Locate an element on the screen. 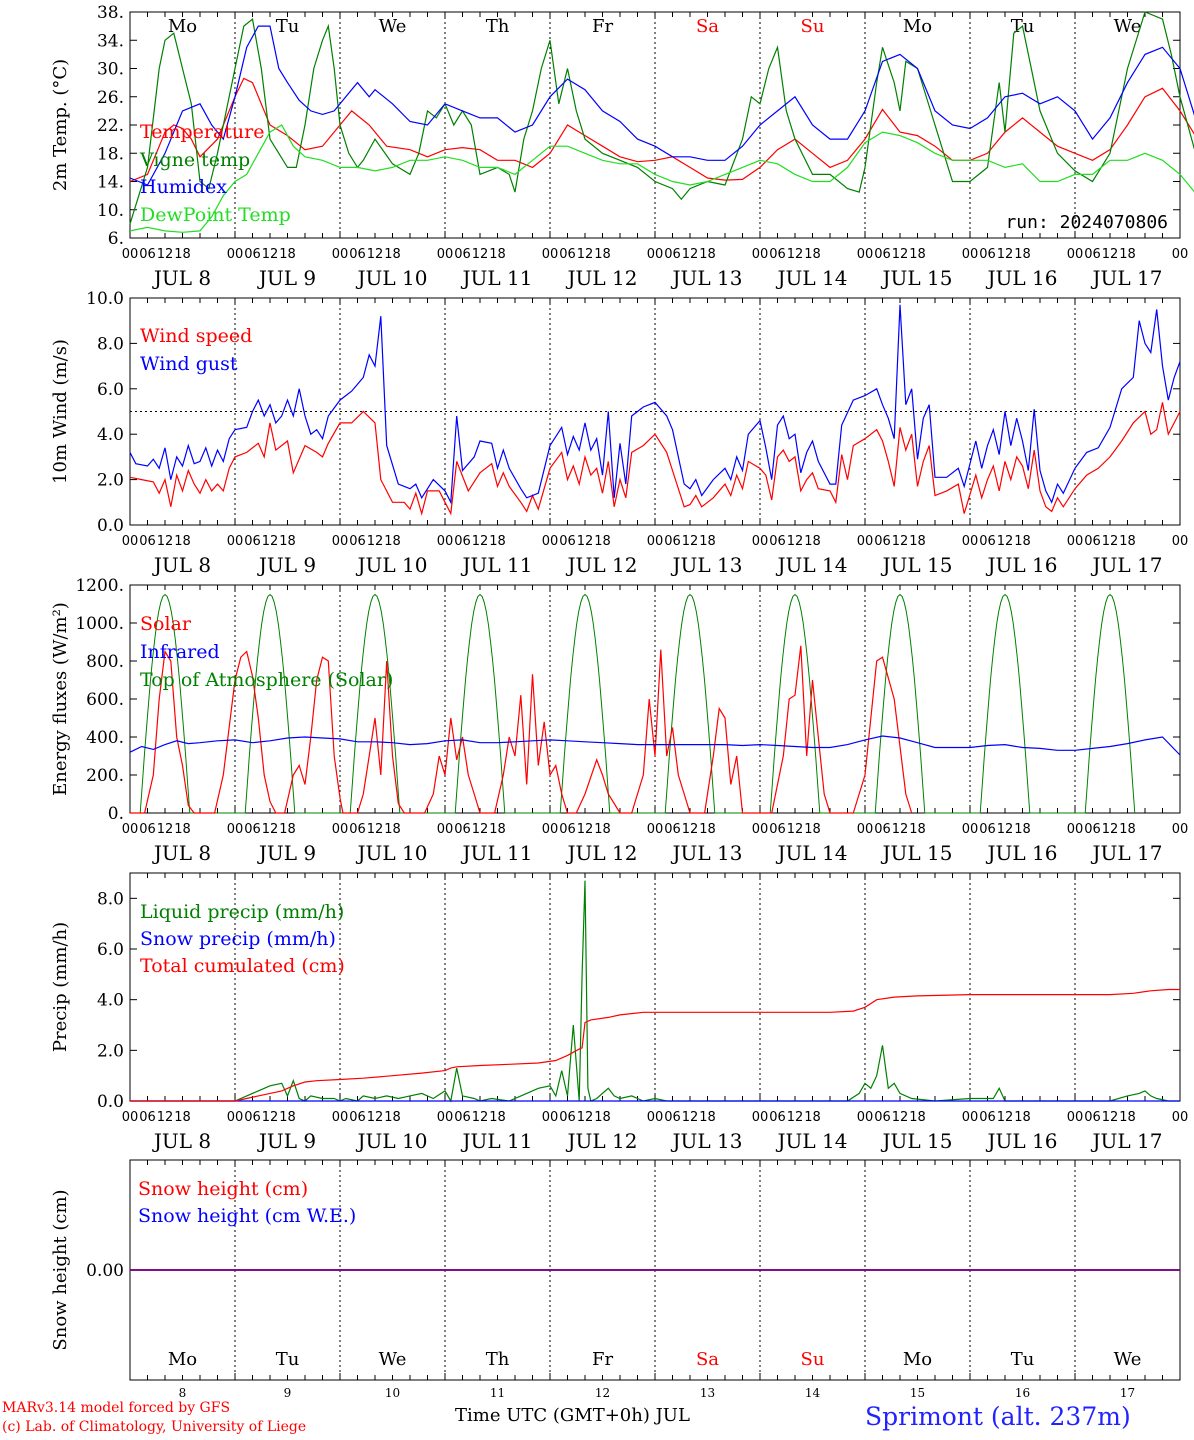  date-label: JUL 11 is located at coordinates (497, 1141).